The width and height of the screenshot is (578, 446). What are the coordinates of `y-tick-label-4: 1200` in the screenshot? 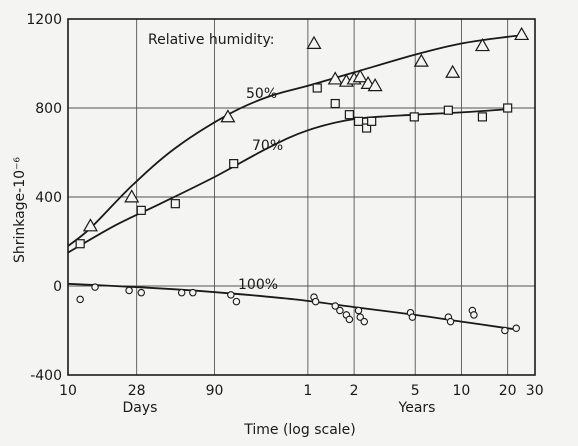 It's located at (44, 20).